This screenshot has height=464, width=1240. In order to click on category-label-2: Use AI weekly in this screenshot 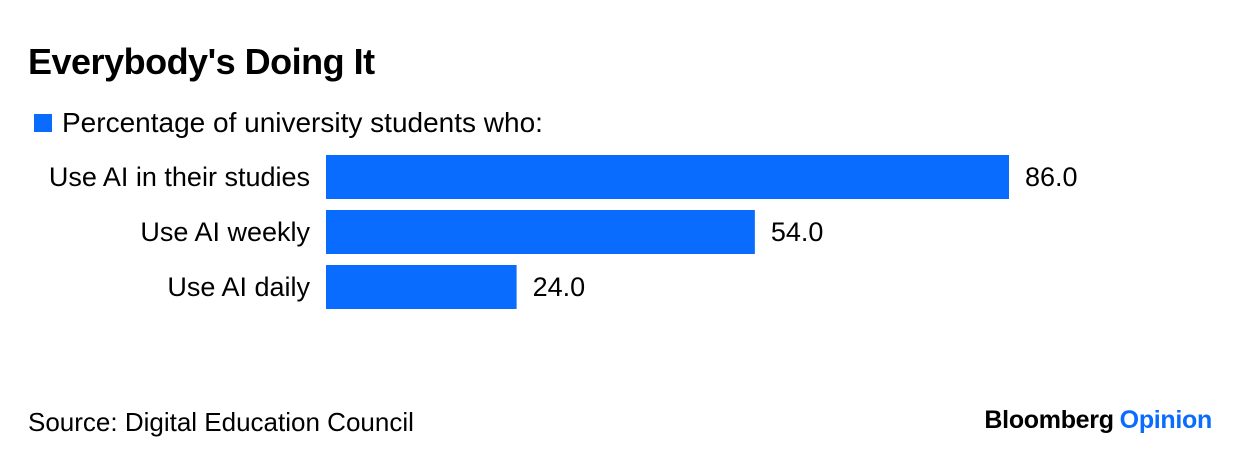, I will do `click(225, 232)`.